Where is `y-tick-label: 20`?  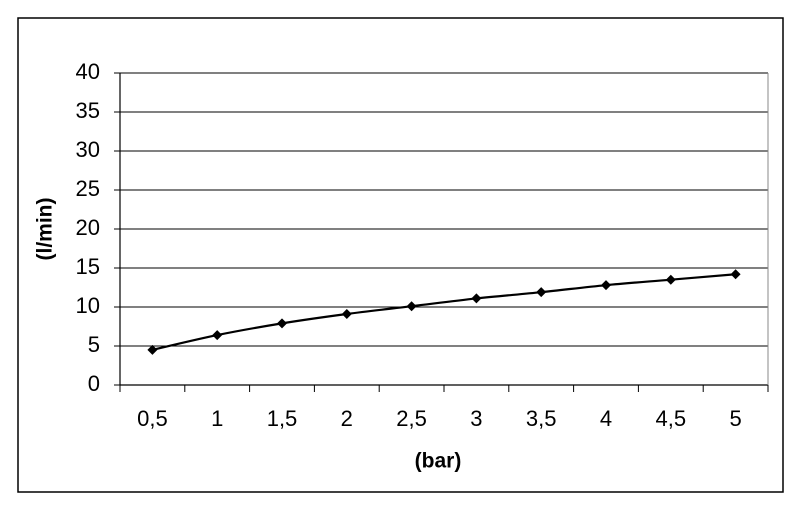 y-tick-label: 20 is located at coordinates (88, 227).